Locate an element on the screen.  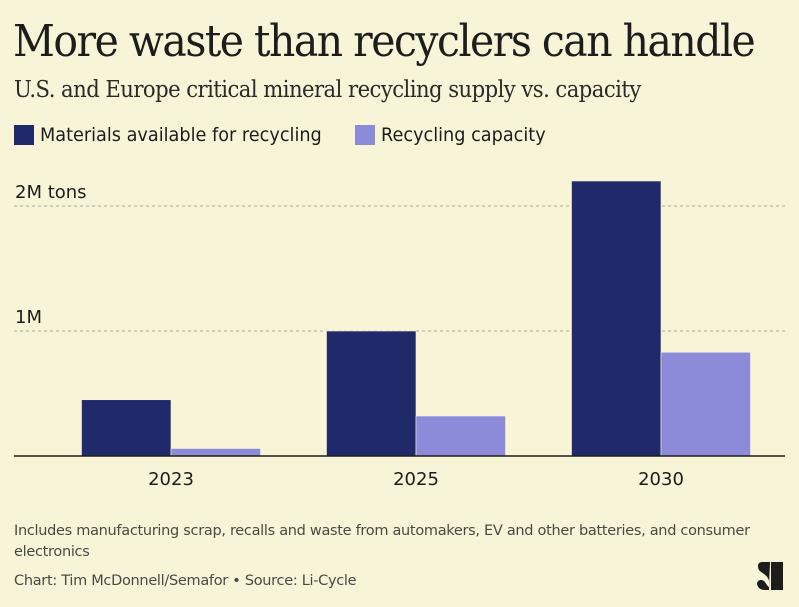
y-tick-label: 1M is located at coordinates (28, 317).